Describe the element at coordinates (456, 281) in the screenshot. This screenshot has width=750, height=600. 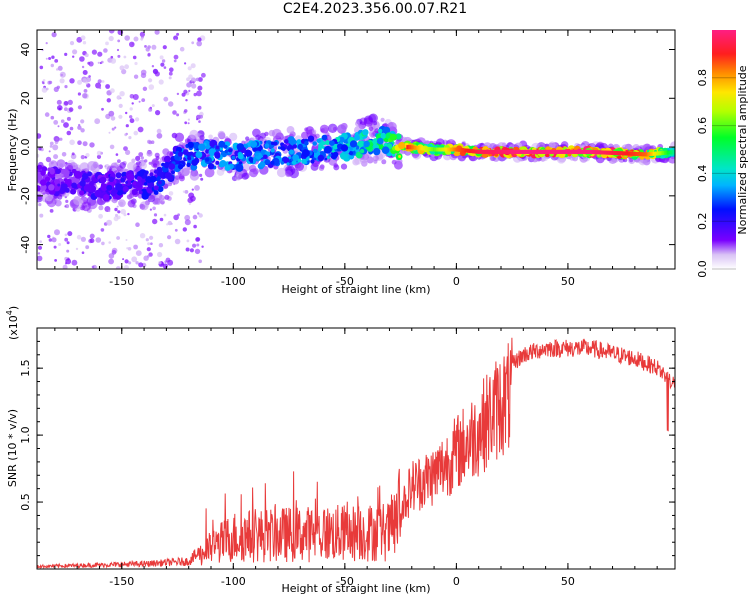
I see `x-tick-label: 0` at that location.